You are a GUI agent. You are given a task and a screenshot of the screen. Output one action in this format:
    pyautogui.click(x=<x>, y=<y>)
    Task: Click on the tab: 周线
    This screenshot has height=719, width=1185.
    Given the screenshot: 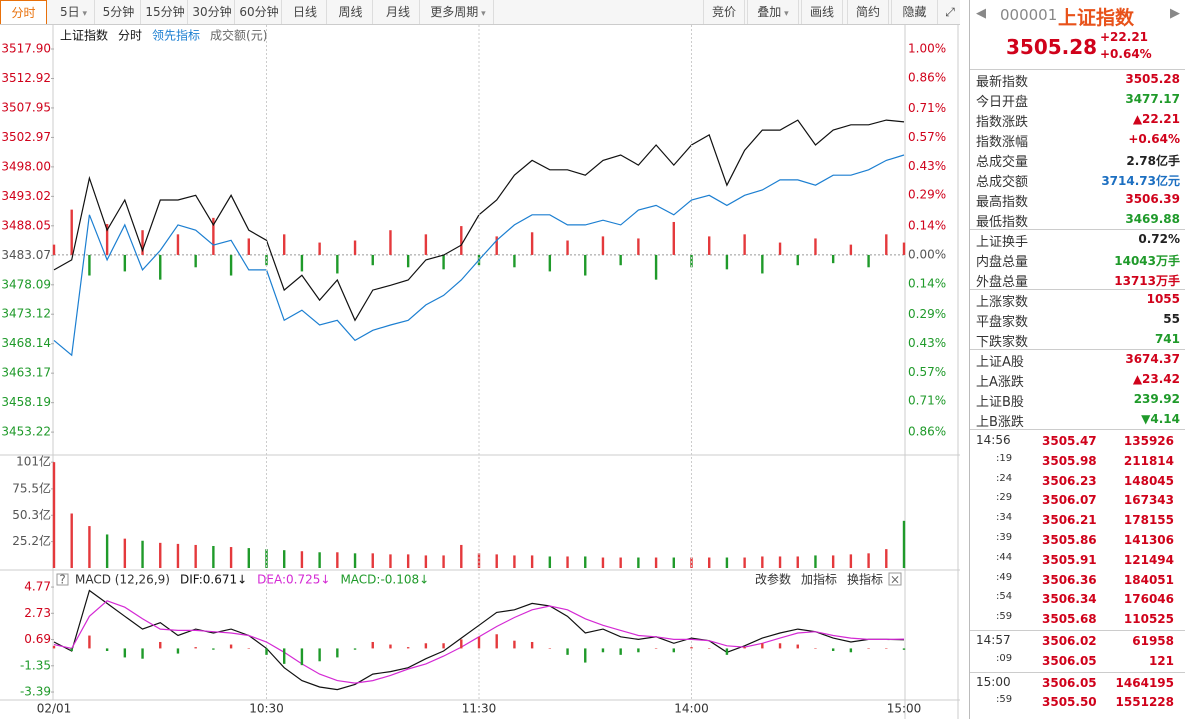 What is the action you would take?
    pyautogui.click(x=351, y=12)
    